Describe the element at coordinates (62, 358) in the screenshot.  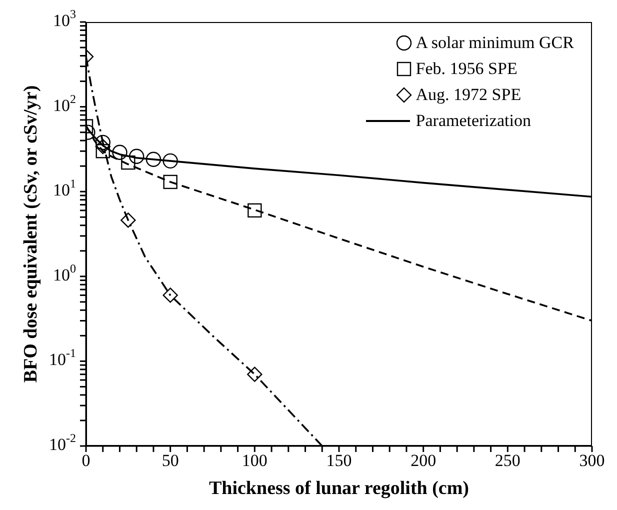
I see `y-tick-label: 10$^{-1}$` at that location.